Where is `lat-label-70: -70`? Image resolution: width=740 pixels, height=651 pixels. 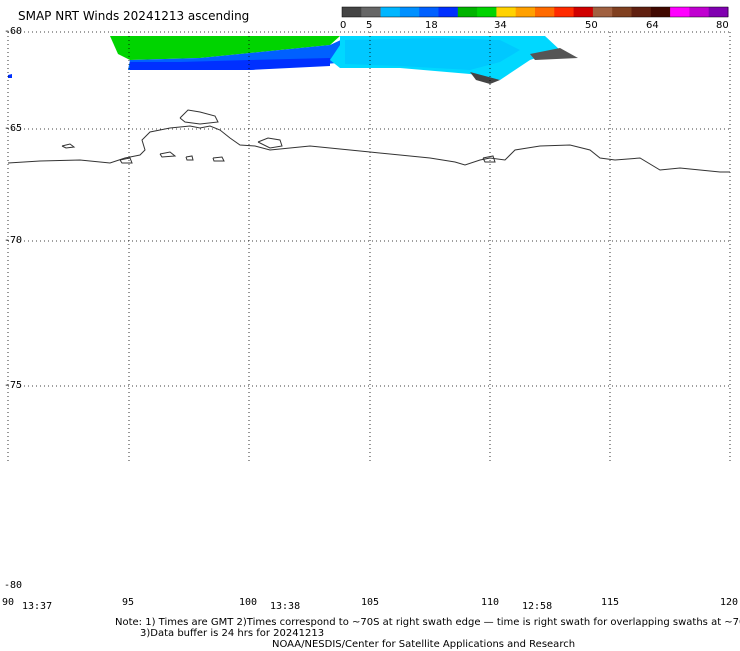 lat-label-70: -70 is located at coordinates (13, 240).